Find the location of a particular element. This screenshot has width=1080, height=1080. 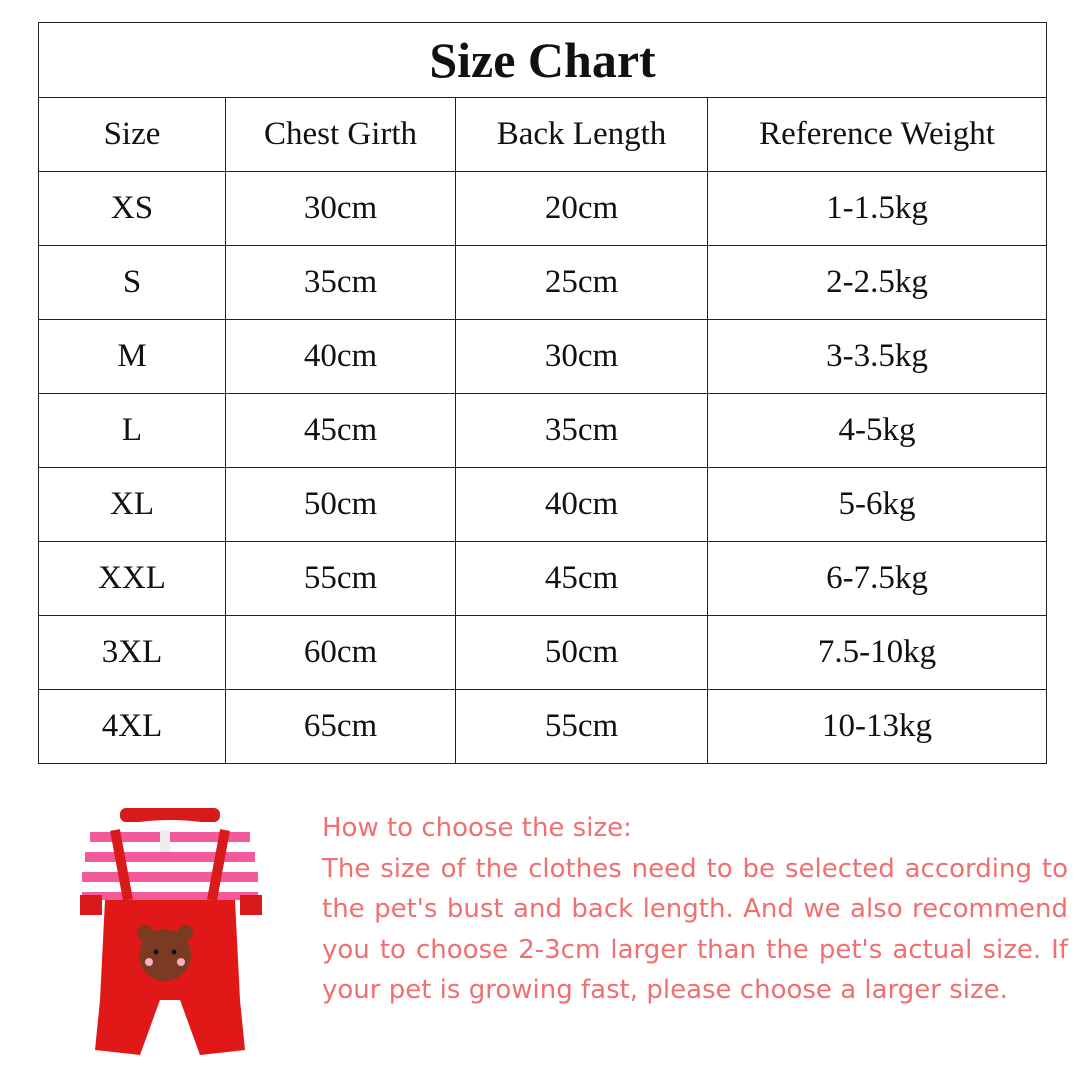

cell-reference-weight: 2-2.5kg is located at coordinates (877, 282).